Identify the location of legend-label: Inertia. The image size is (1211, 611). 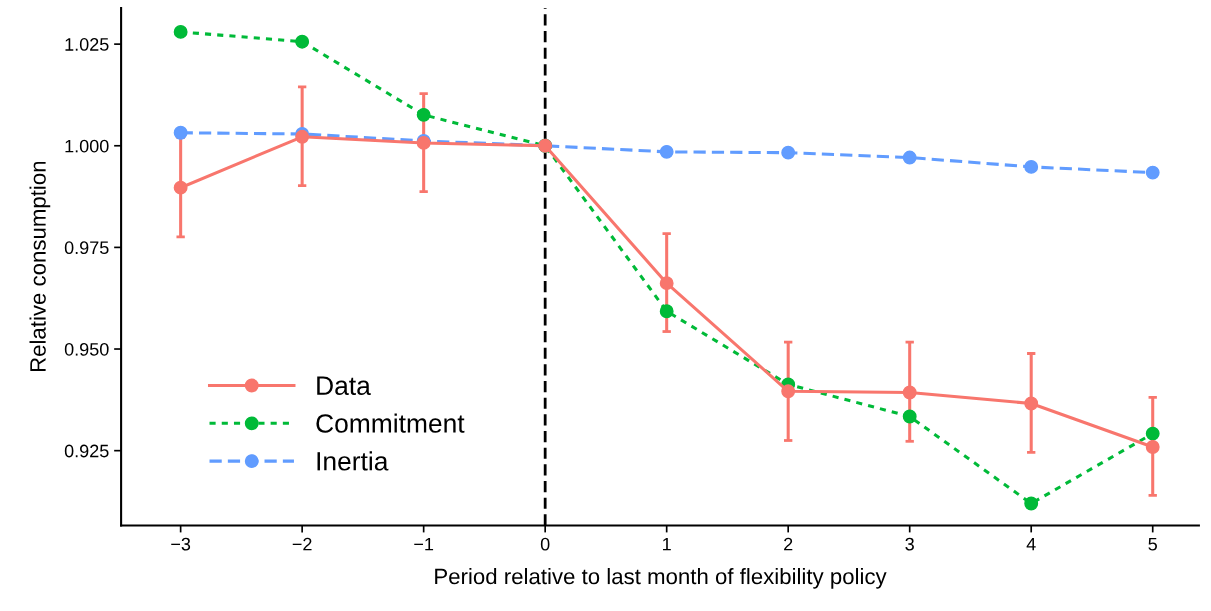
(353, 461).